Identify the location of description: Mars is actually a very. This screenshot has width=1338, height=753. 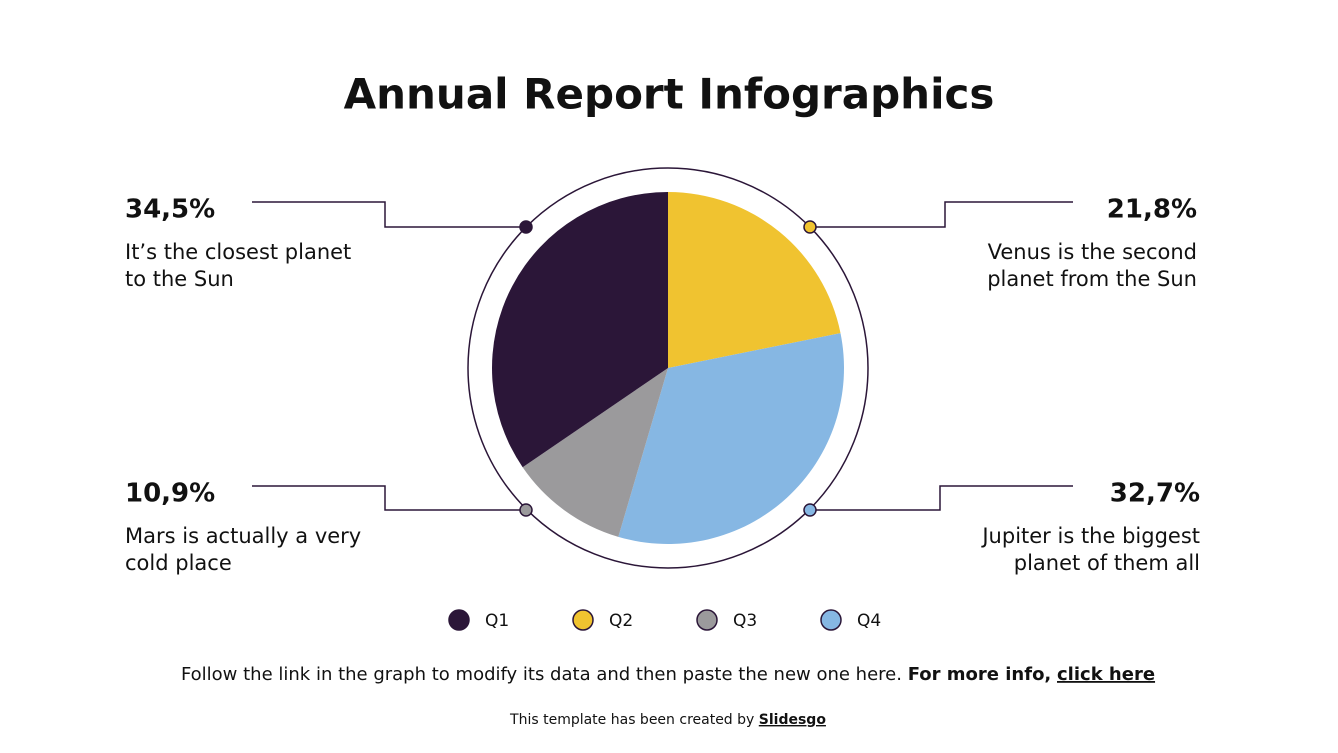
(243, 536).